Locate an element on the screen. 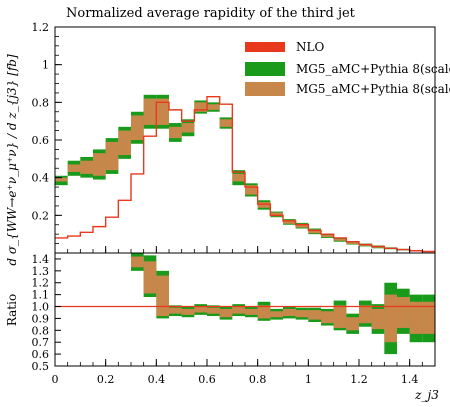  ratio-y-tick-label-5: 1.0 is located at coordinates (41, 307).